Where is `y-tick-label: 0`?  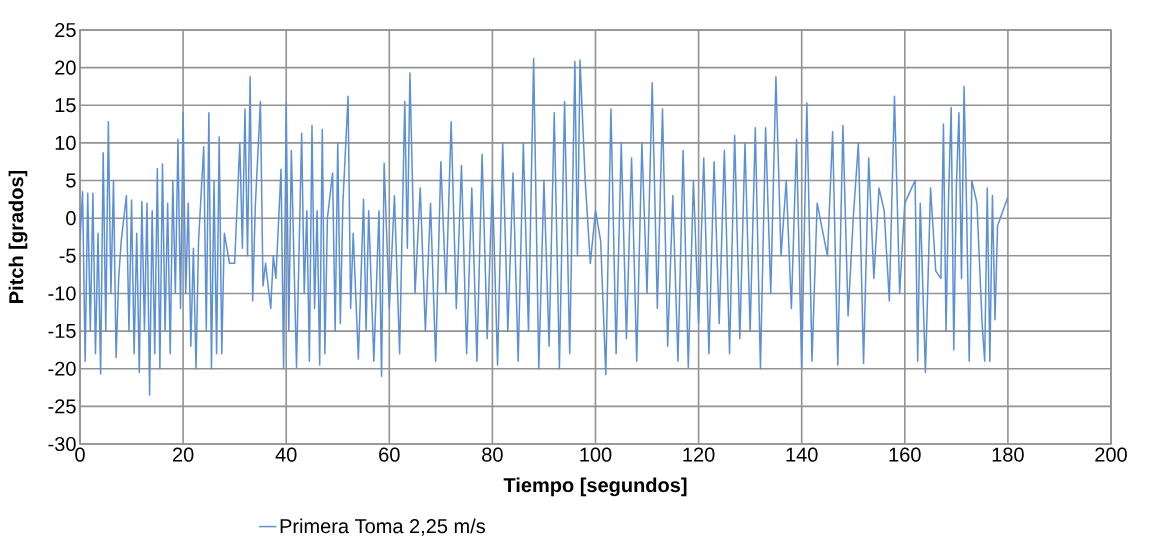
y-tick-label: 0 is located at coordinates (71, 218).